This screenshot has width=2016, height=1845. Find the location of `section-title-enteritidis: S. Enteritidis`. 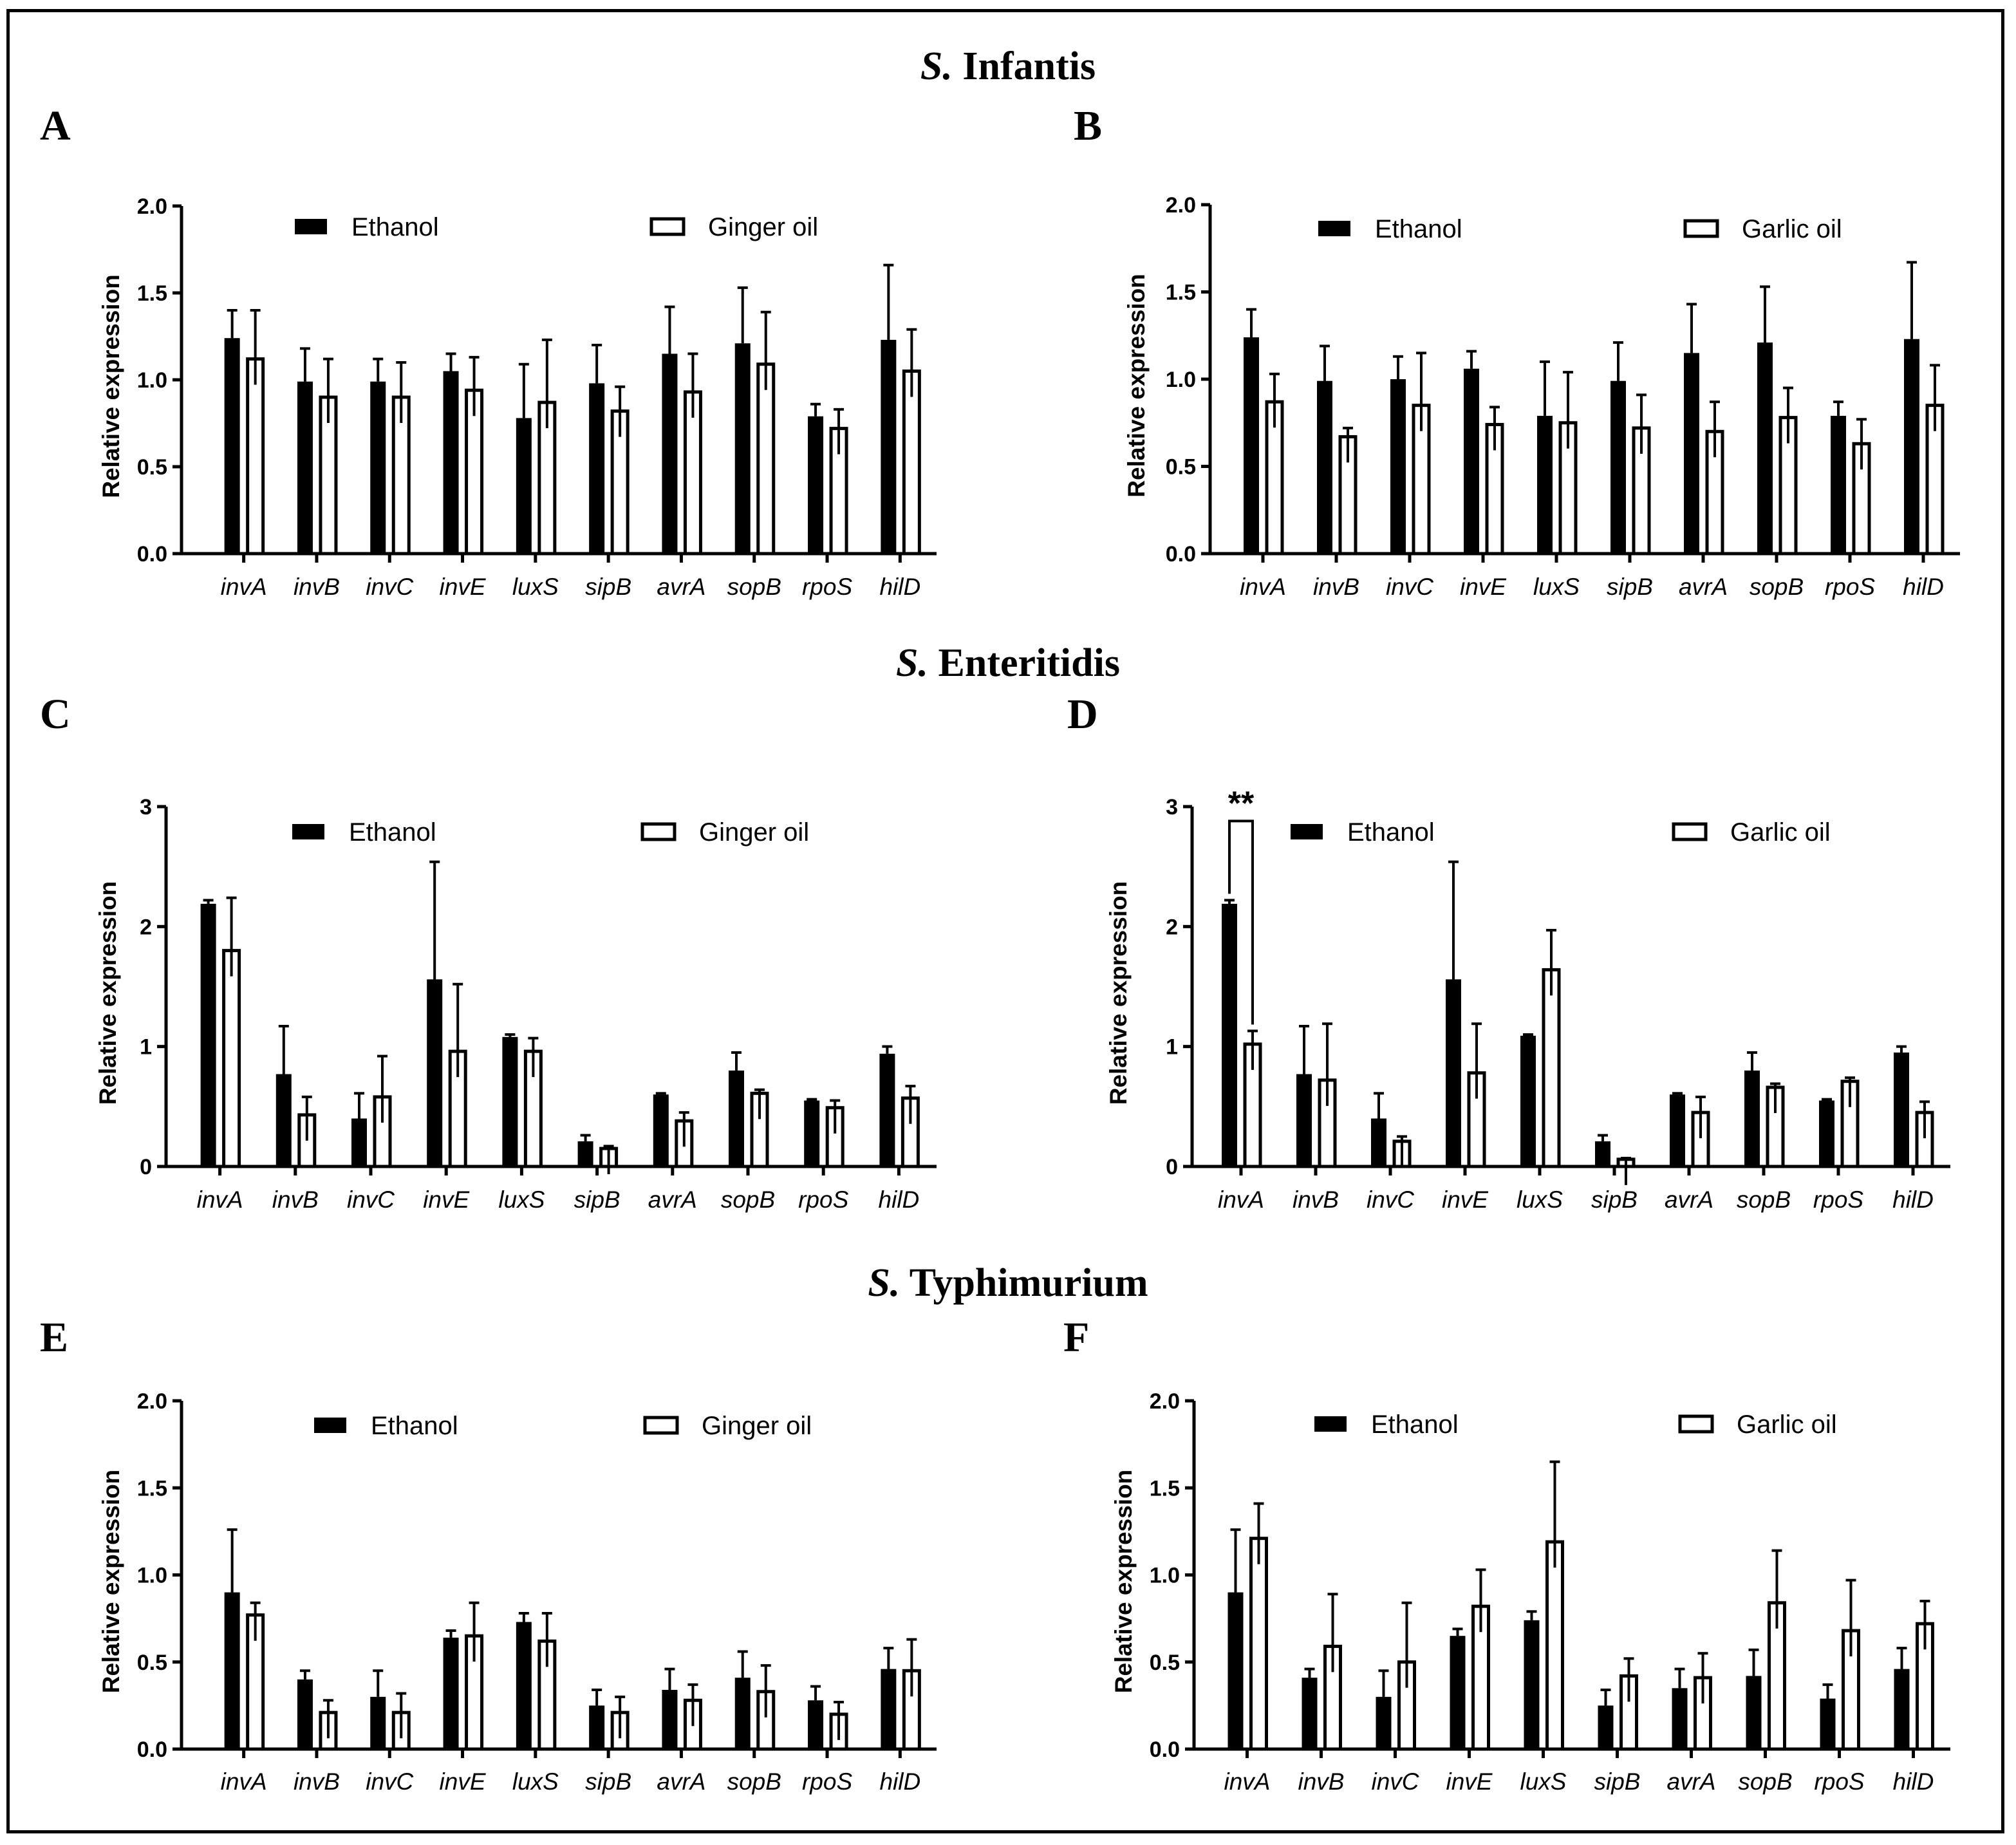

section-title-enteritidis: S. Enteritidis is located at coordinates (1008, 663).